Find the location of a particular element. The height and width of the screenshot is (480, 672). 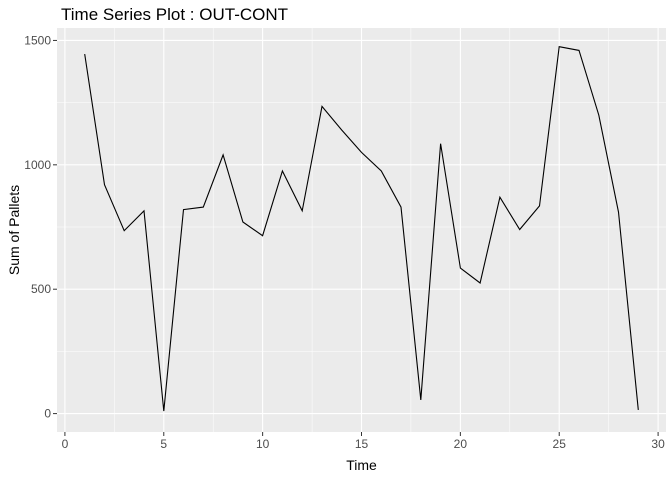

y-tick-label: 1500 is located at coordinates (37, 40).